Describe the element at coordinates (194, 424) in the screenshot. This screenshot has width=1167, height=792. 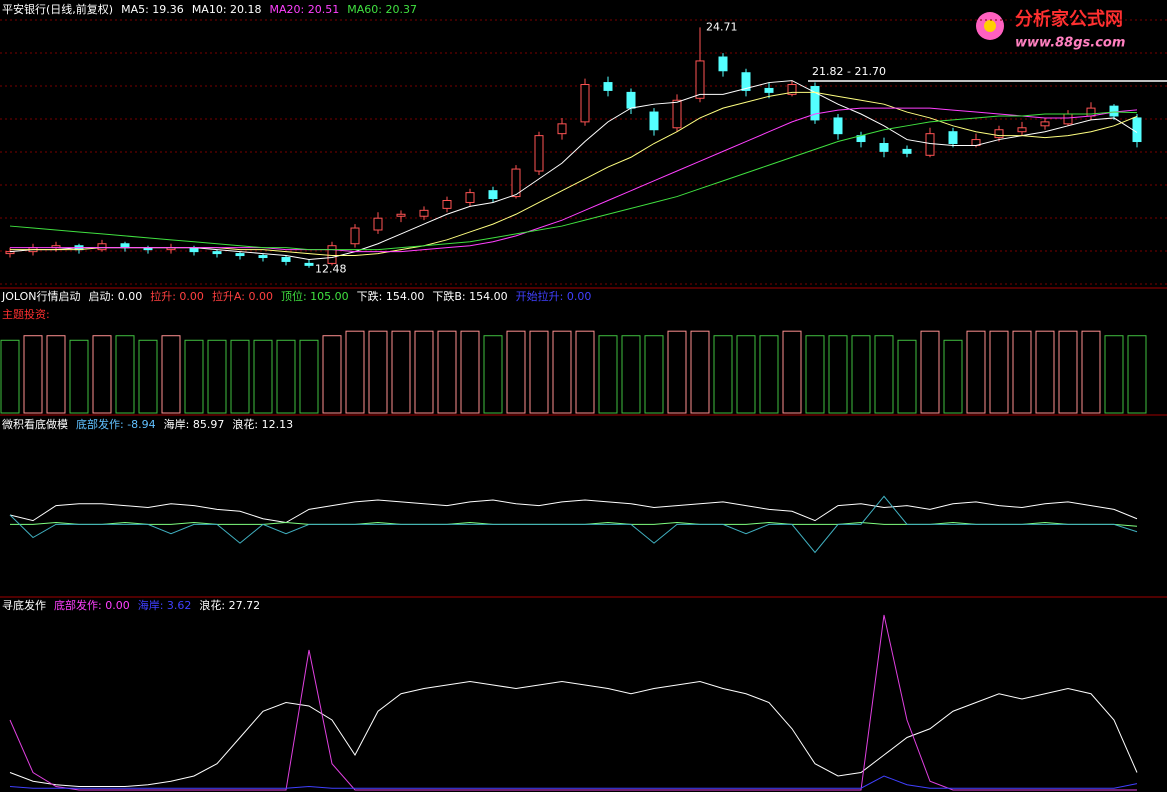
I see `header-value: 海岸: 85.97` at that location.